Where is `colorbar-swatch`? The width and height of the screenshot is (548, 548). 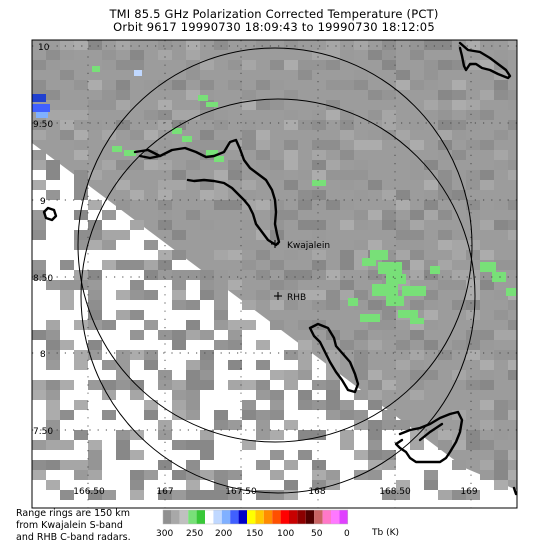
colorbar-swatch is located at coordinates (175, 517).